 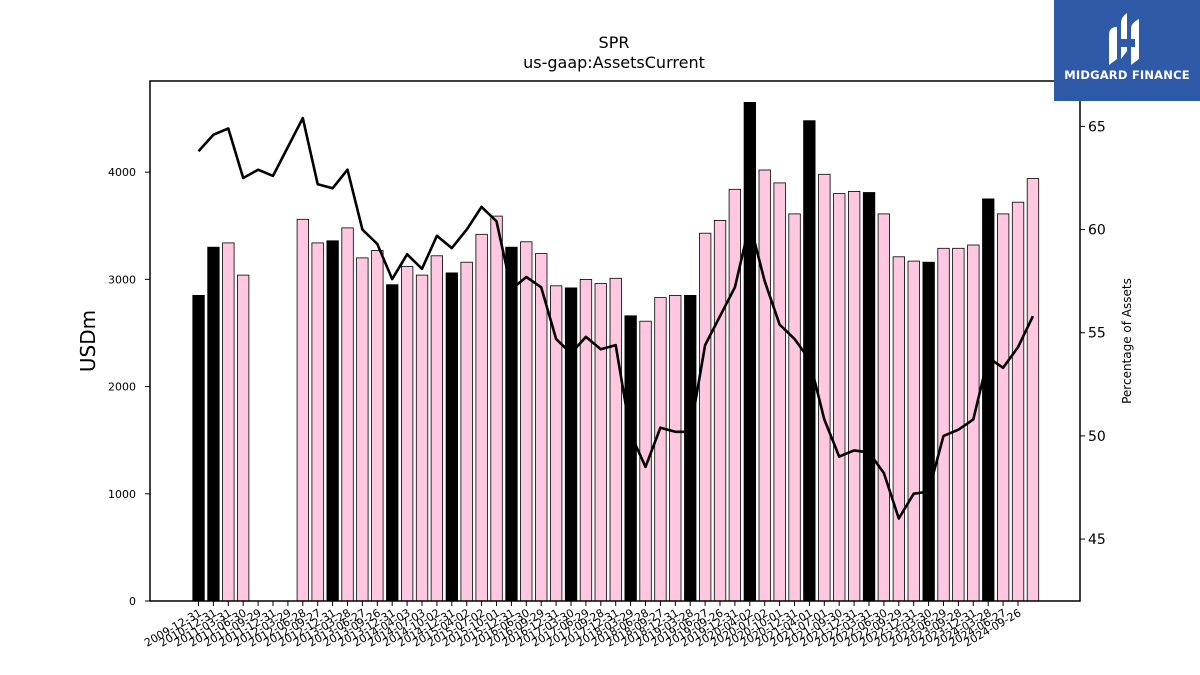 What do you see at coordinates (1124, 39) in the screenshot?
I see `midgard-logo-icon` at bounding box center [1124, 39].